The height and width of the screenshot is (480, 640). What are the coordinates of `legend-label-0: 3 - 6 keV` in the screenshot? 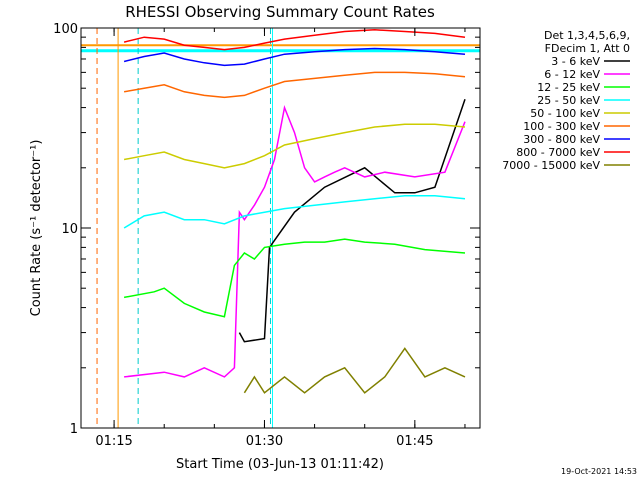 It's located at (575, 61).